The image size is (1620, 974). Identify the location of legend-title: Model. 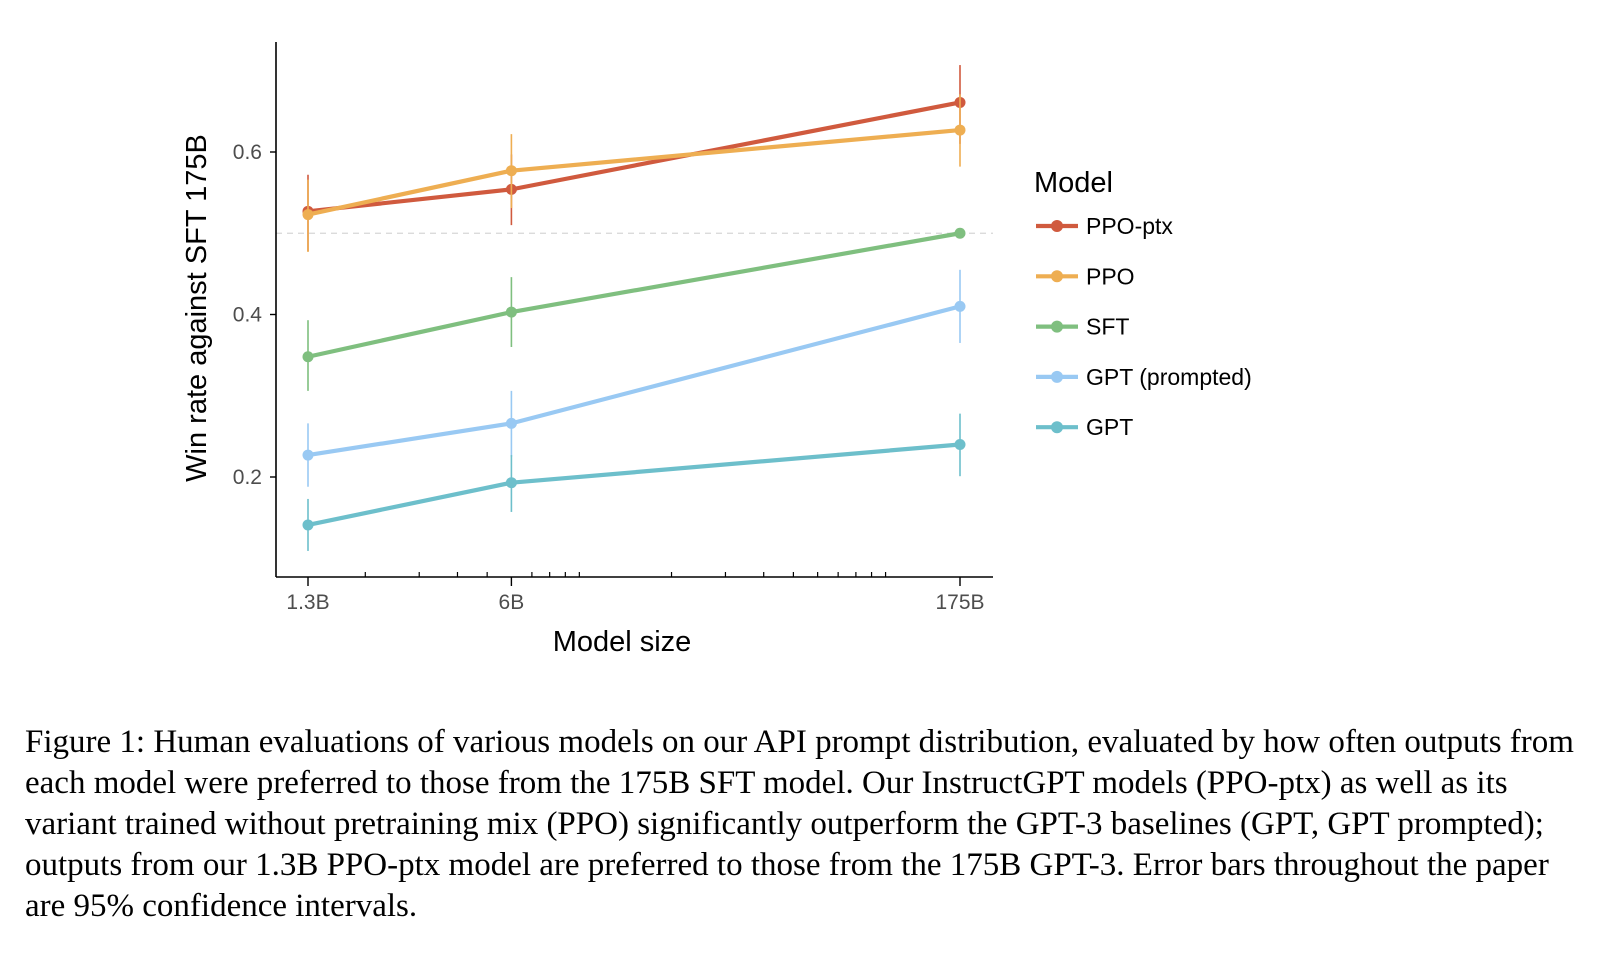
(1073, 183).